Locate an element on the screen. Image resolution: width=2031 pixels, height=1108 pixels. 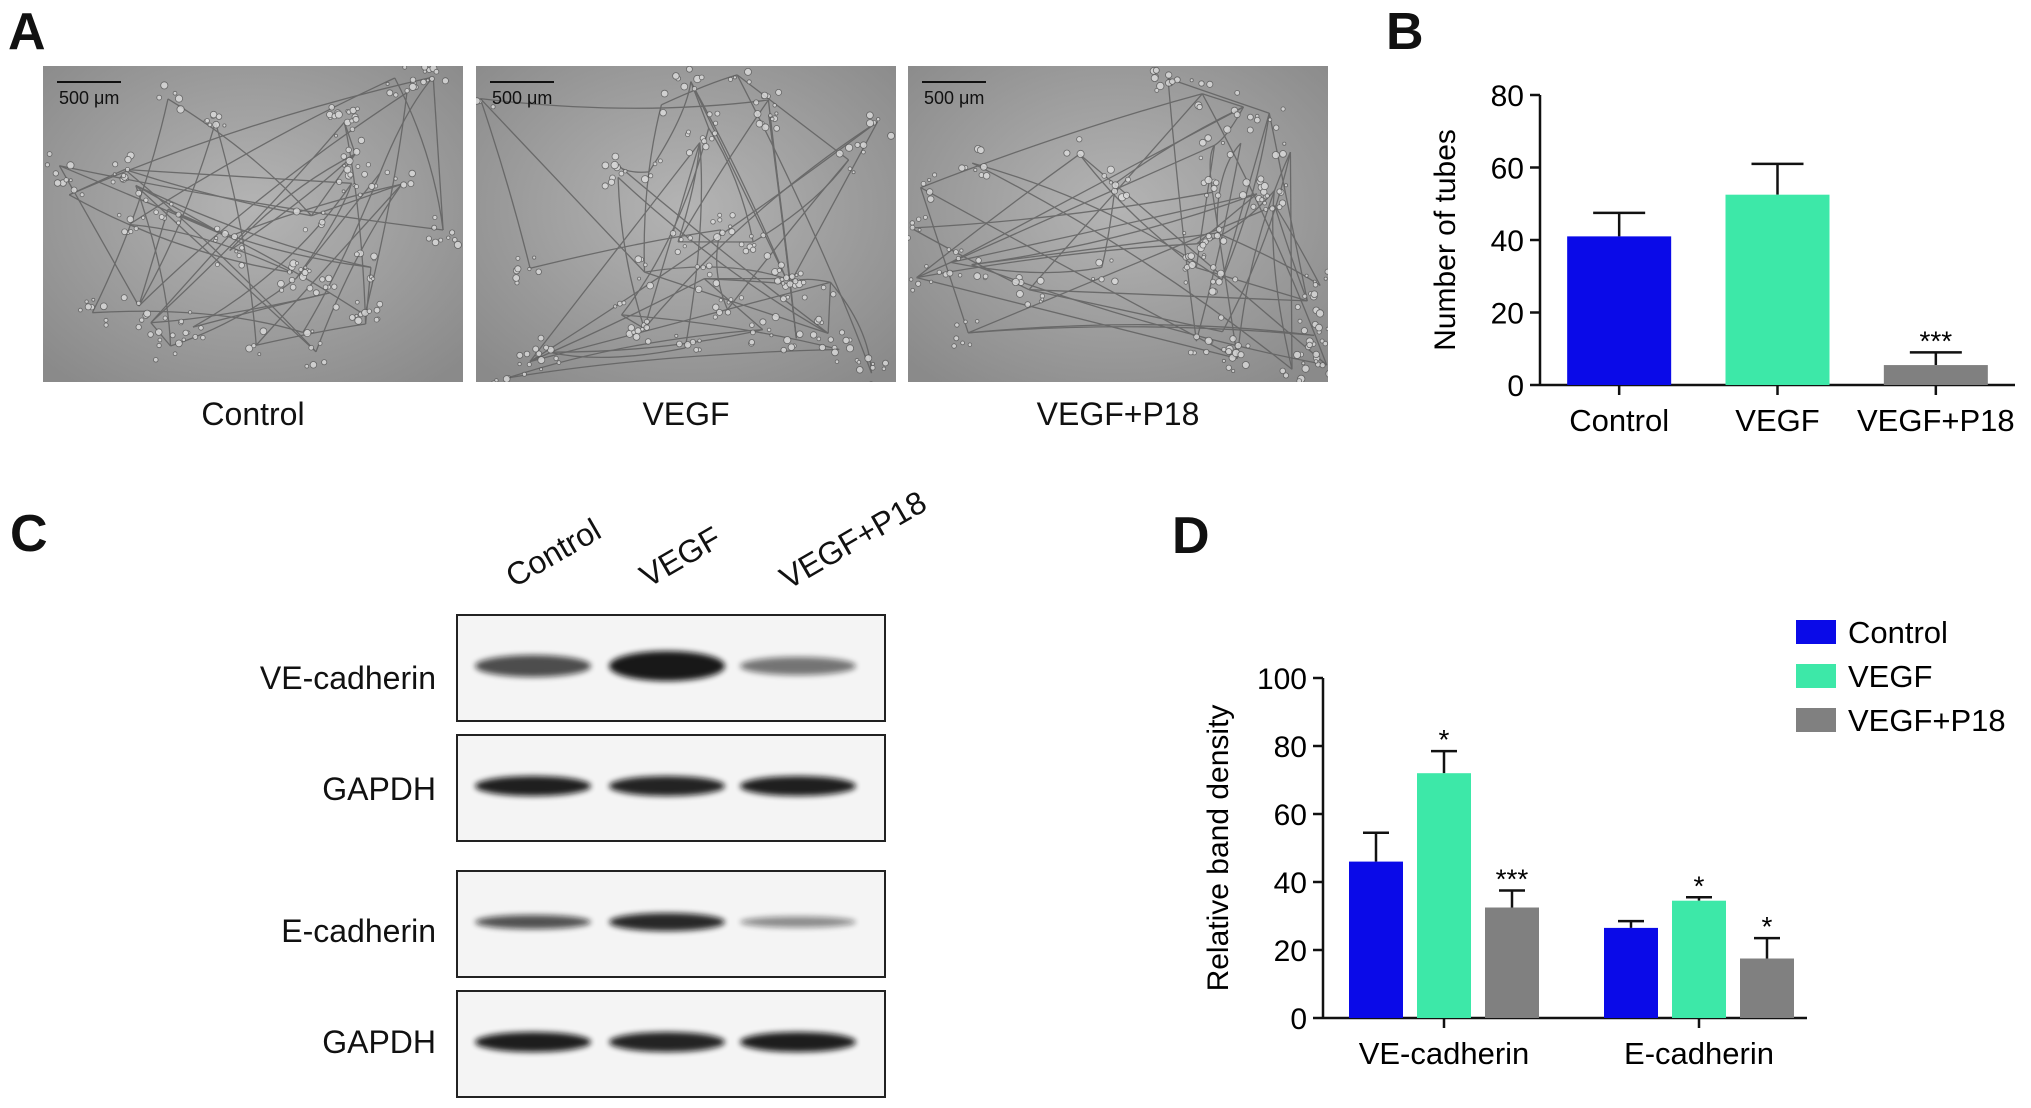
micrograph-vegf-p18: 500 μm is located at coordinates (1122, 225).